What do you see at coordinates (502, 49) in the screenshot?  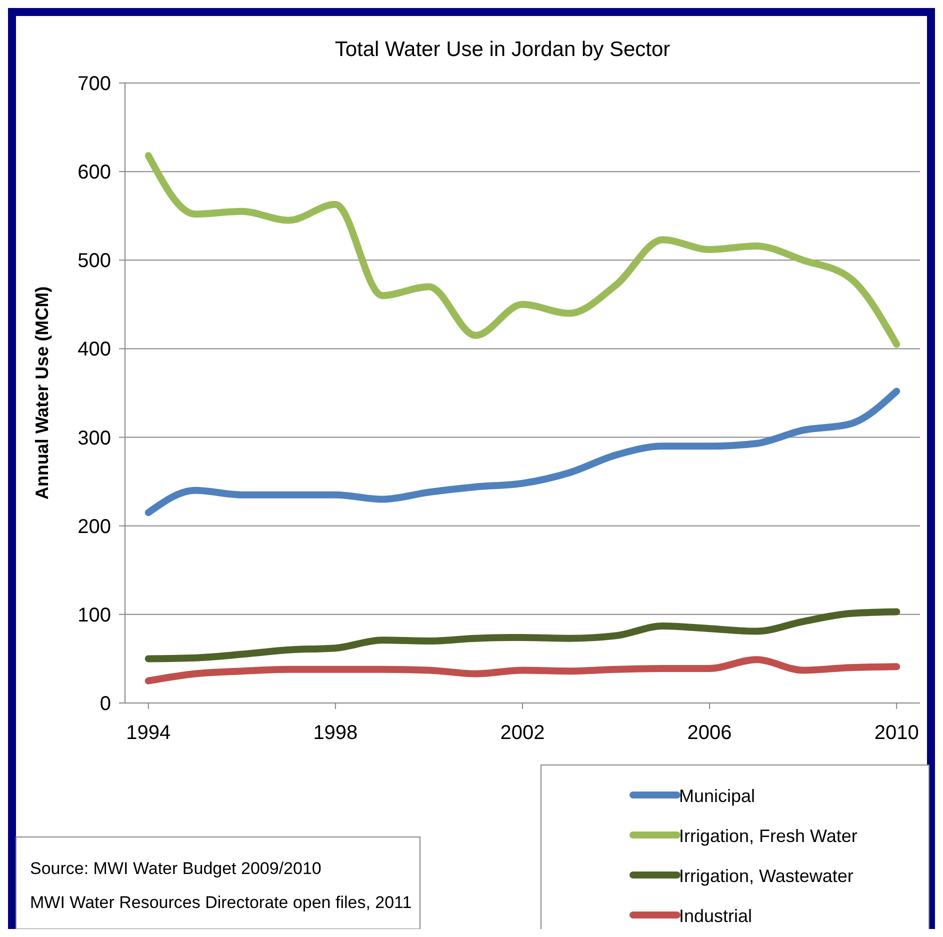 I see `chart-title: Total Water Use in Jordan by Sector` at bounding box center [502, 49].